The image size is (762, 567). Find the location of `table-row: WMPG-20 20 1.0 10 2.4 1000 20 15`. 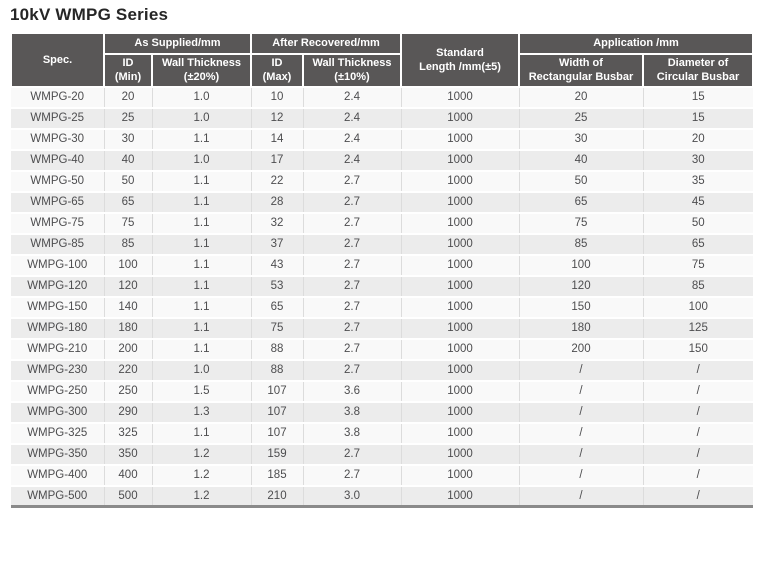

table-row: WMPG-20 20 1.0 10 2.4 1000 20 15 is located at coordinates (382, 96).